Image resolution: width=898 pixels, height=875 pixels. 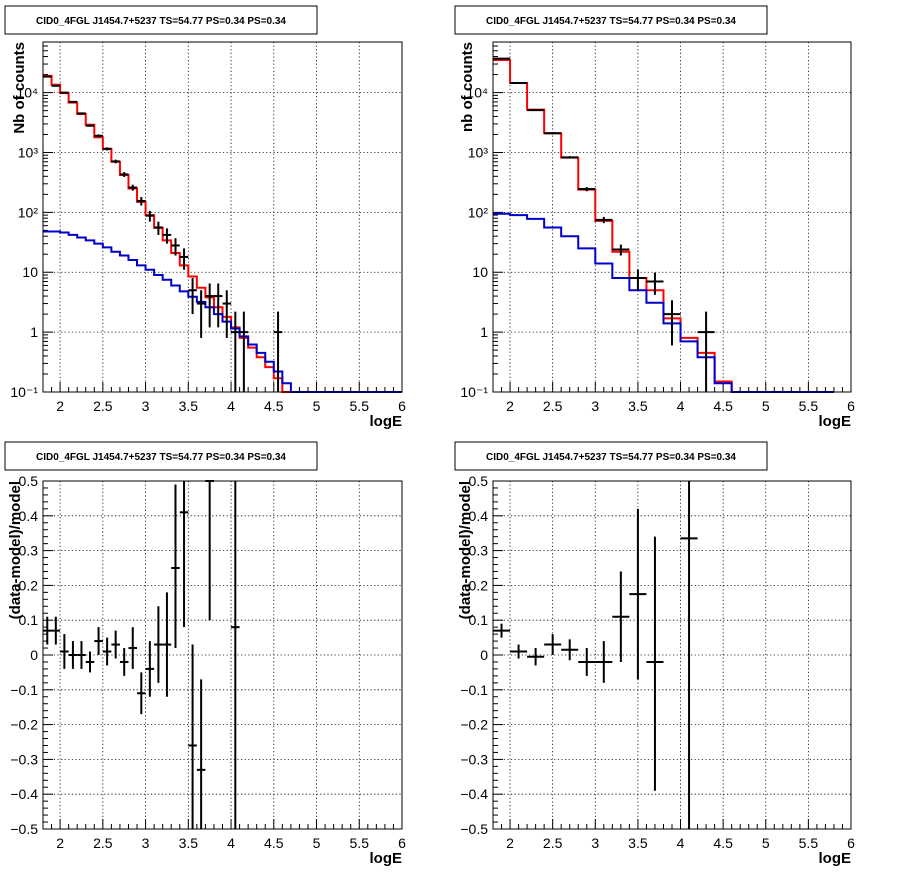 What do you see at coordinates (189, 843) in the screenshot?
I see `x-tick-label: 3.5` at bounding box center [189, 843].